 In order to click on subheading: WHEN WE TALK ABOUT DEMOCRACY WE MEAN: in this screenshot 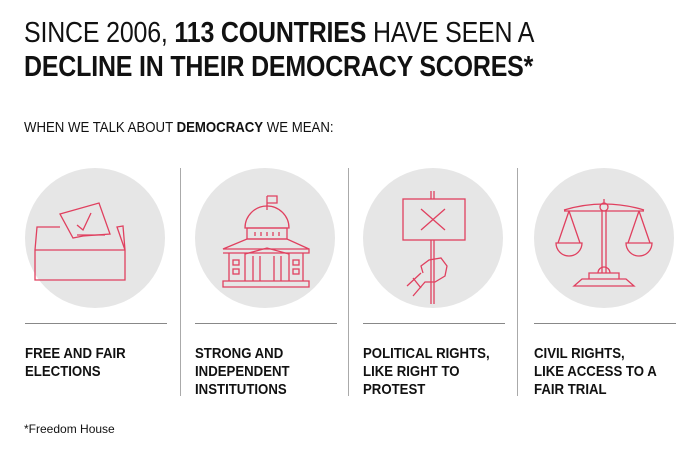, I will do `click(179, 127)`.